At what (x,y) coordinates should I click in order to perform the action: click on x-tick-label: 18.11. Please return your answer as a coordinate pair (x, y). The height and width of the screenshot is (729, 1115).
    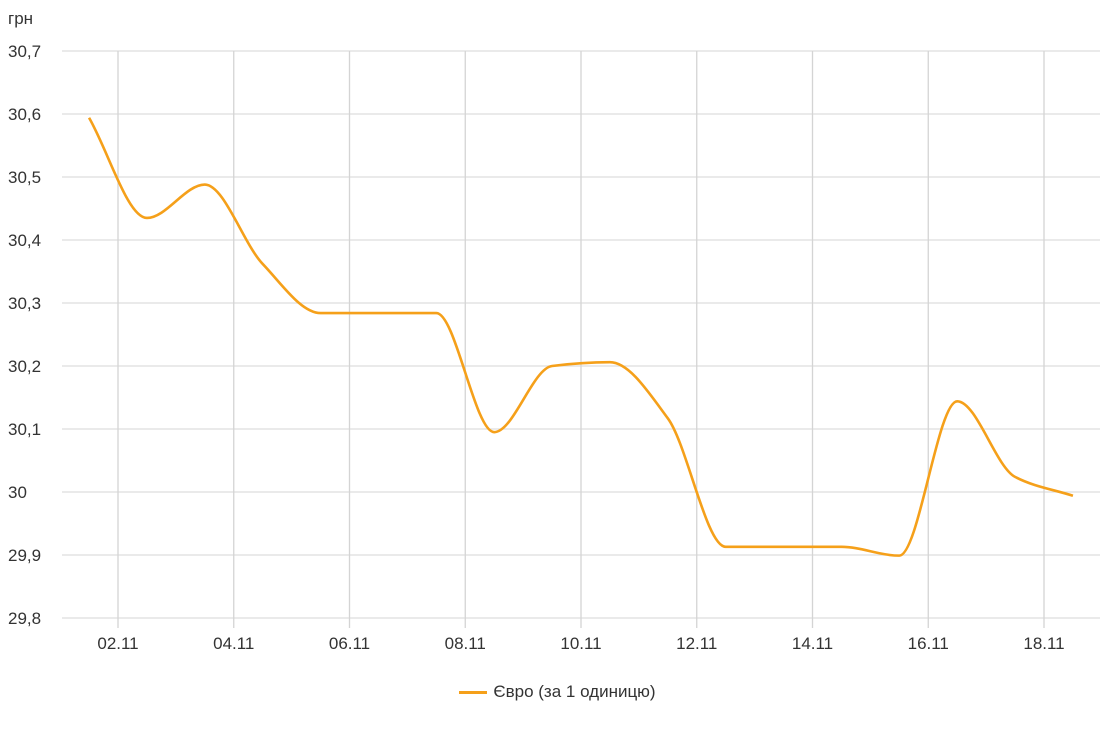
    Looking at the image, I should click on (1043, 643).